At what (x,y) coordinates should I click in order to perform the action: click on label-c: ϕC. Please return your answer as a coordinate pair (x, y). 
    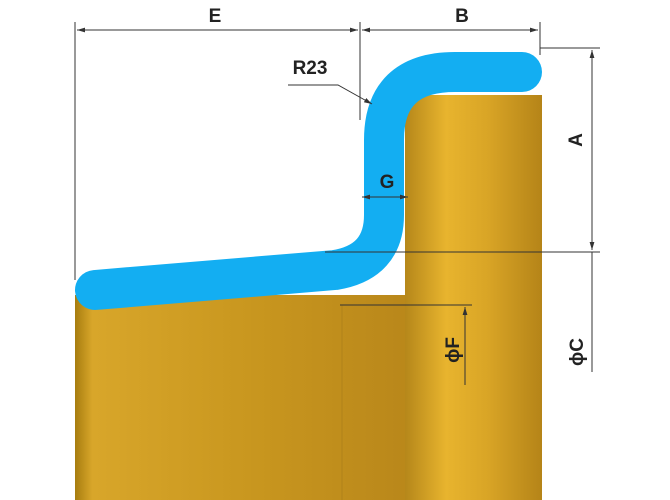
    Looking at the image, I should click on (577, 352).